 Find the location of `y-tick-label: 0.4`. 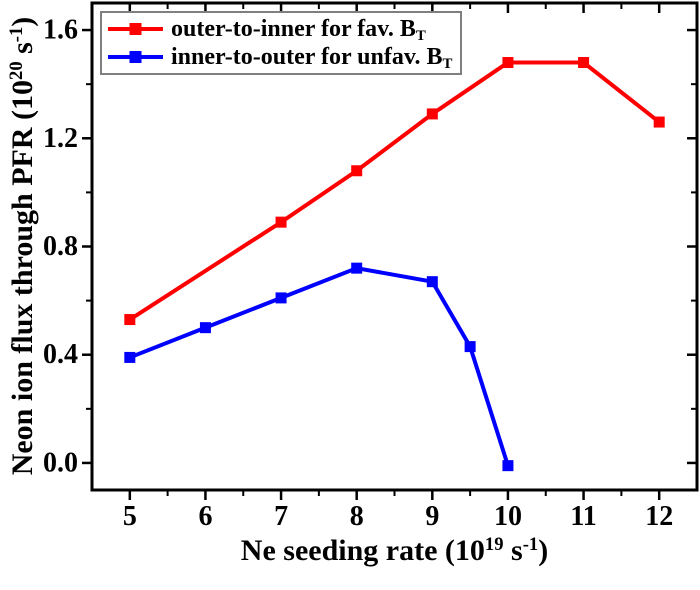

y-tick-label: 0.4 is located at coordinates (60, 354).